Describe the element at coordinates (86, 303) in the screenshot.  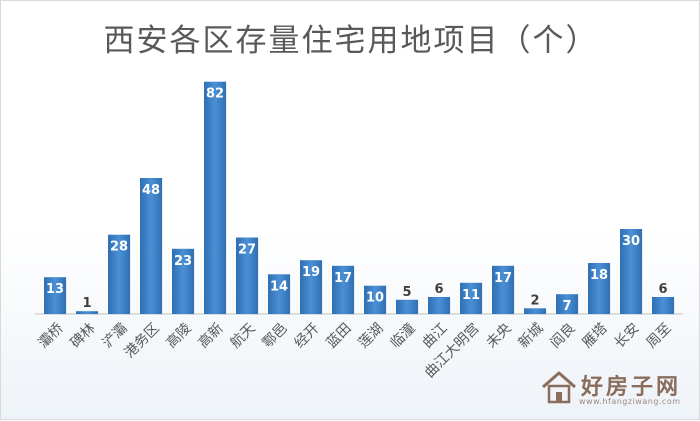
I see `data-label-1: 1` at that location.